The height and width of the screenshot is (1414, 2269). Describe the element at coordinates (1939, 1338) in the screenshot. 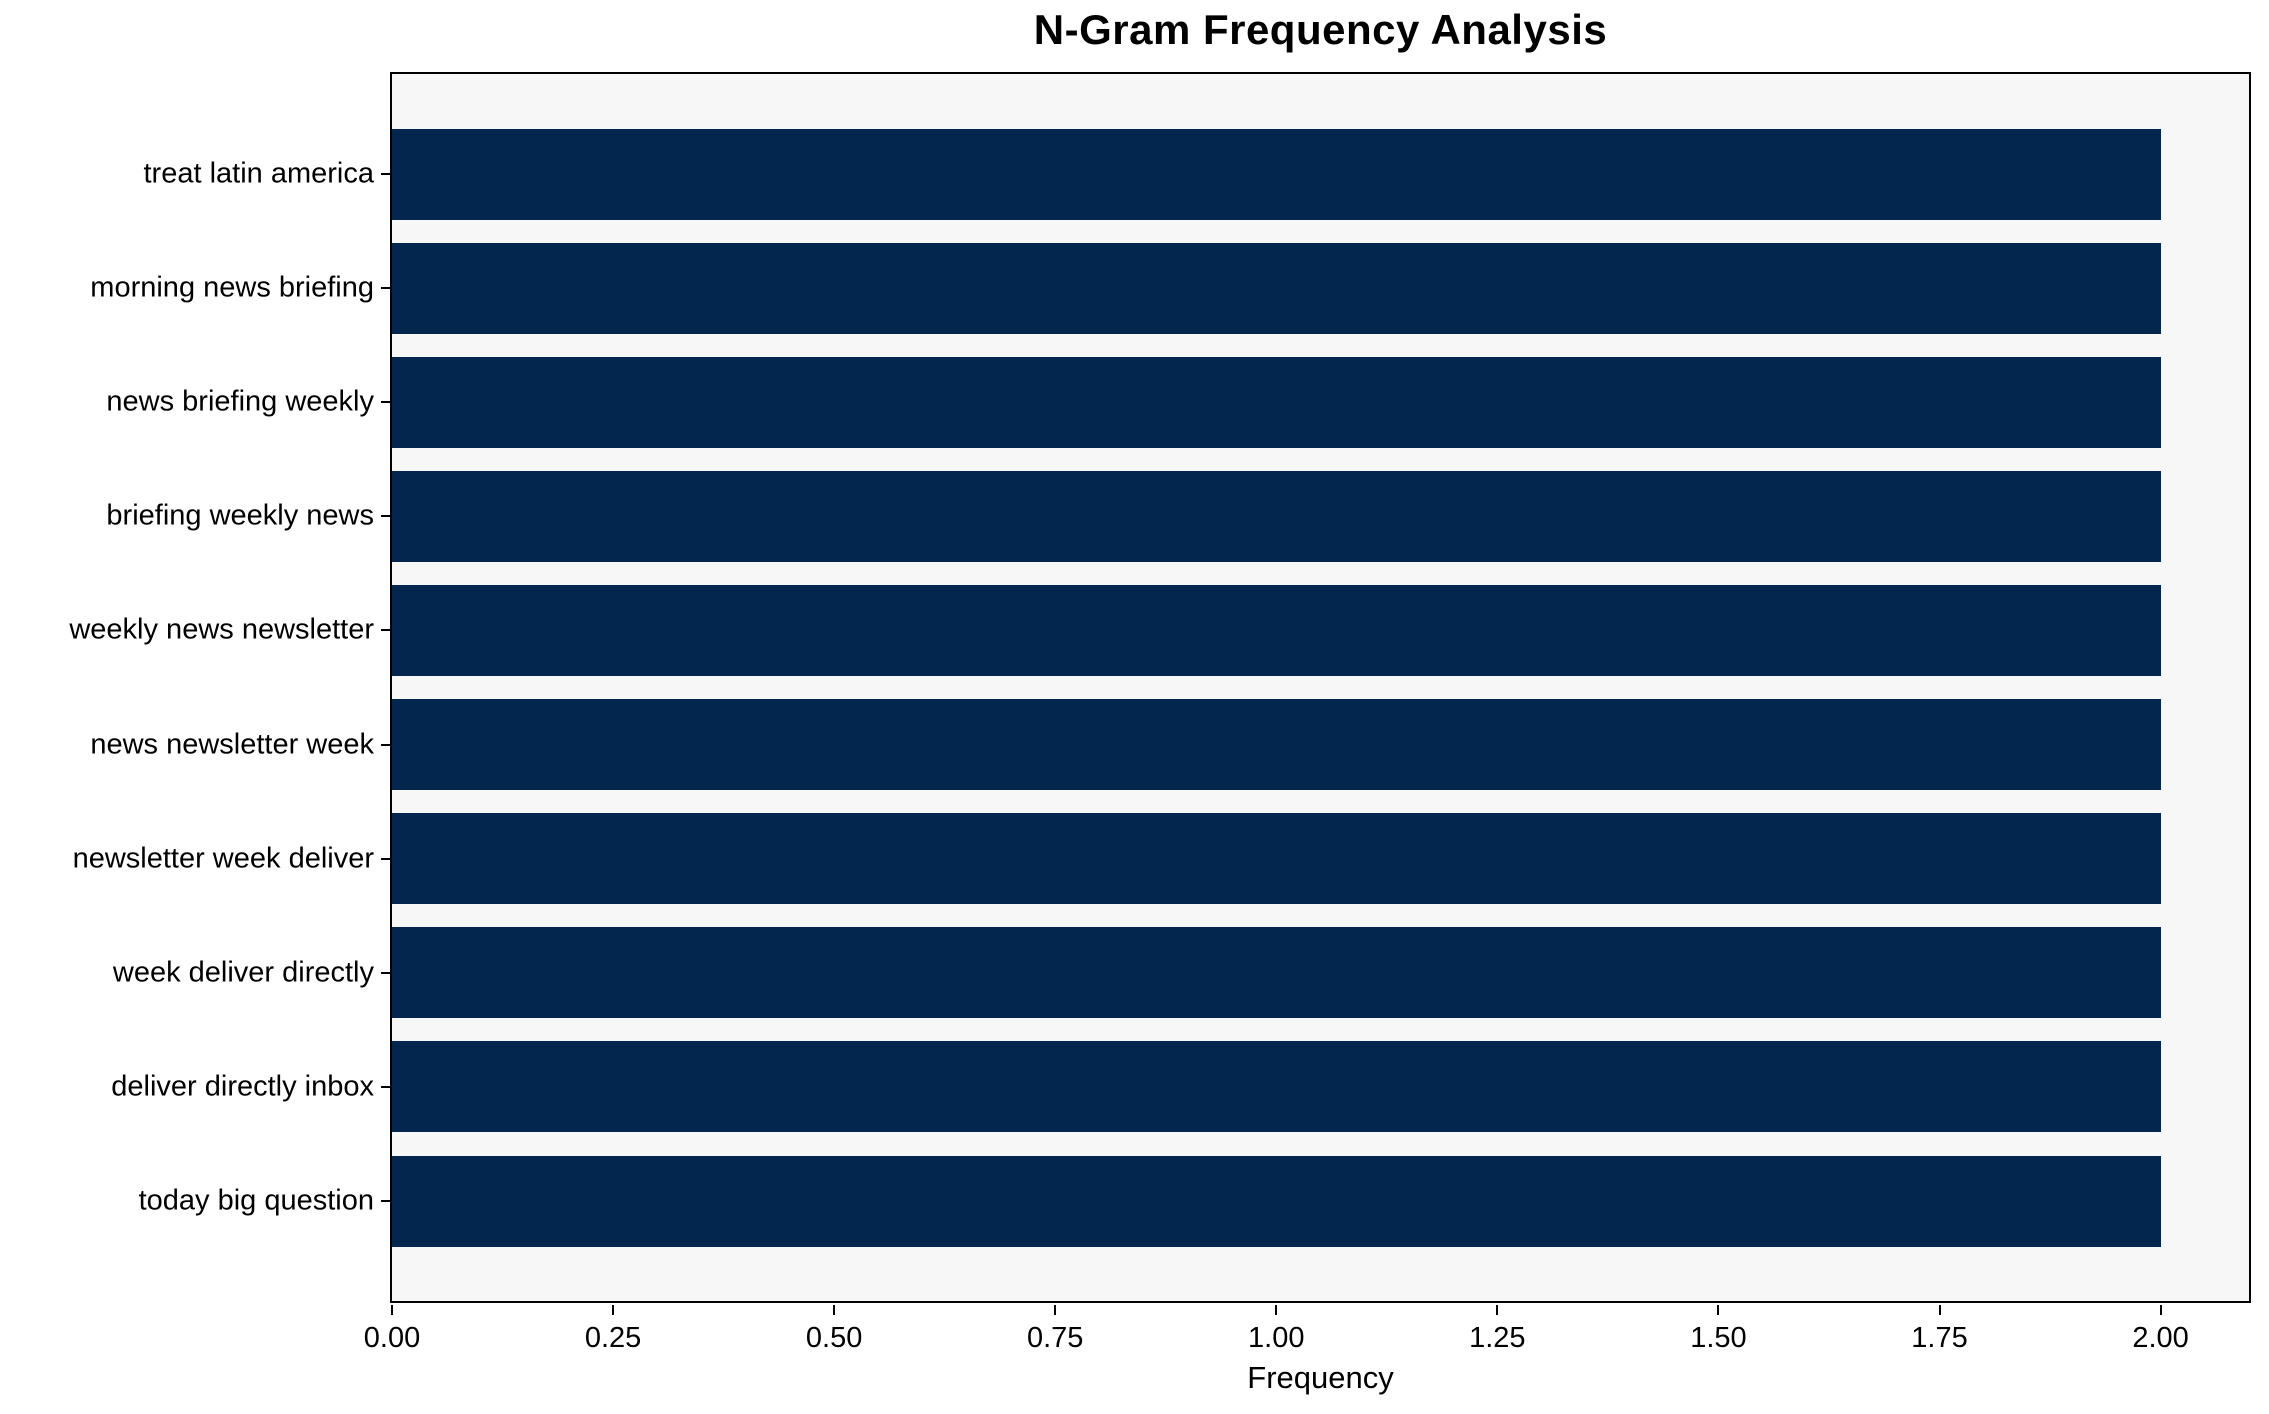

I see `x-tick-label: 1.75` at that location.